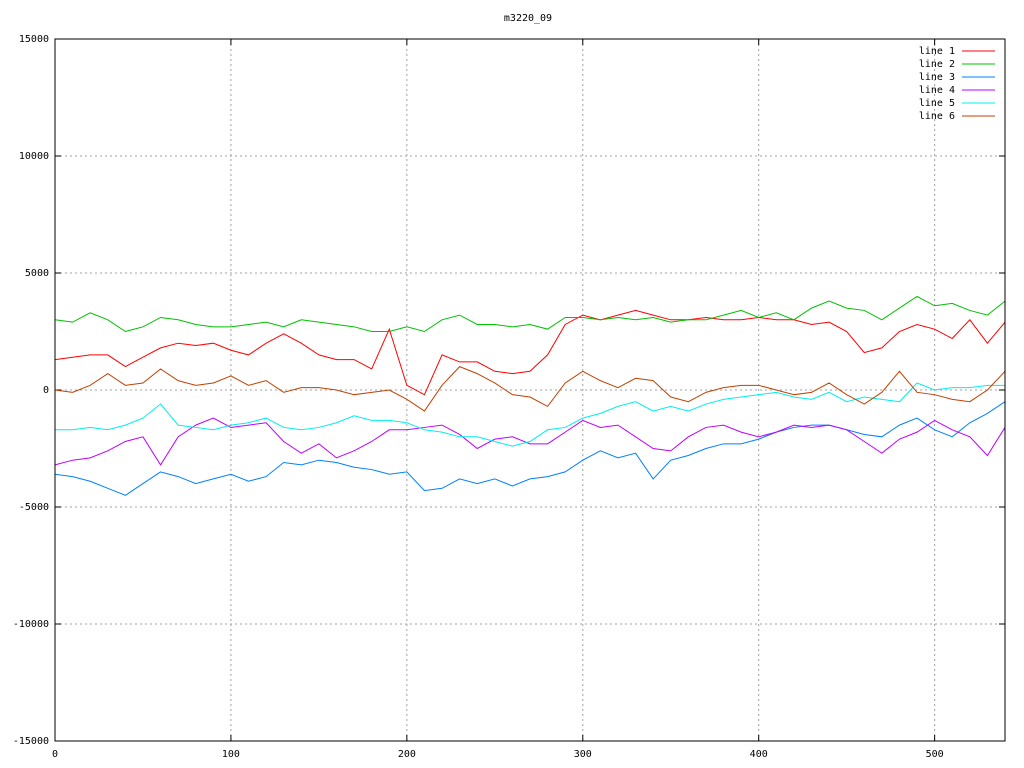 The image size is (1024, 768). What do you see at coordinates (937, 51) in the screenshot?
I see `legend-label: line 1` at bounding box center [937, 51].